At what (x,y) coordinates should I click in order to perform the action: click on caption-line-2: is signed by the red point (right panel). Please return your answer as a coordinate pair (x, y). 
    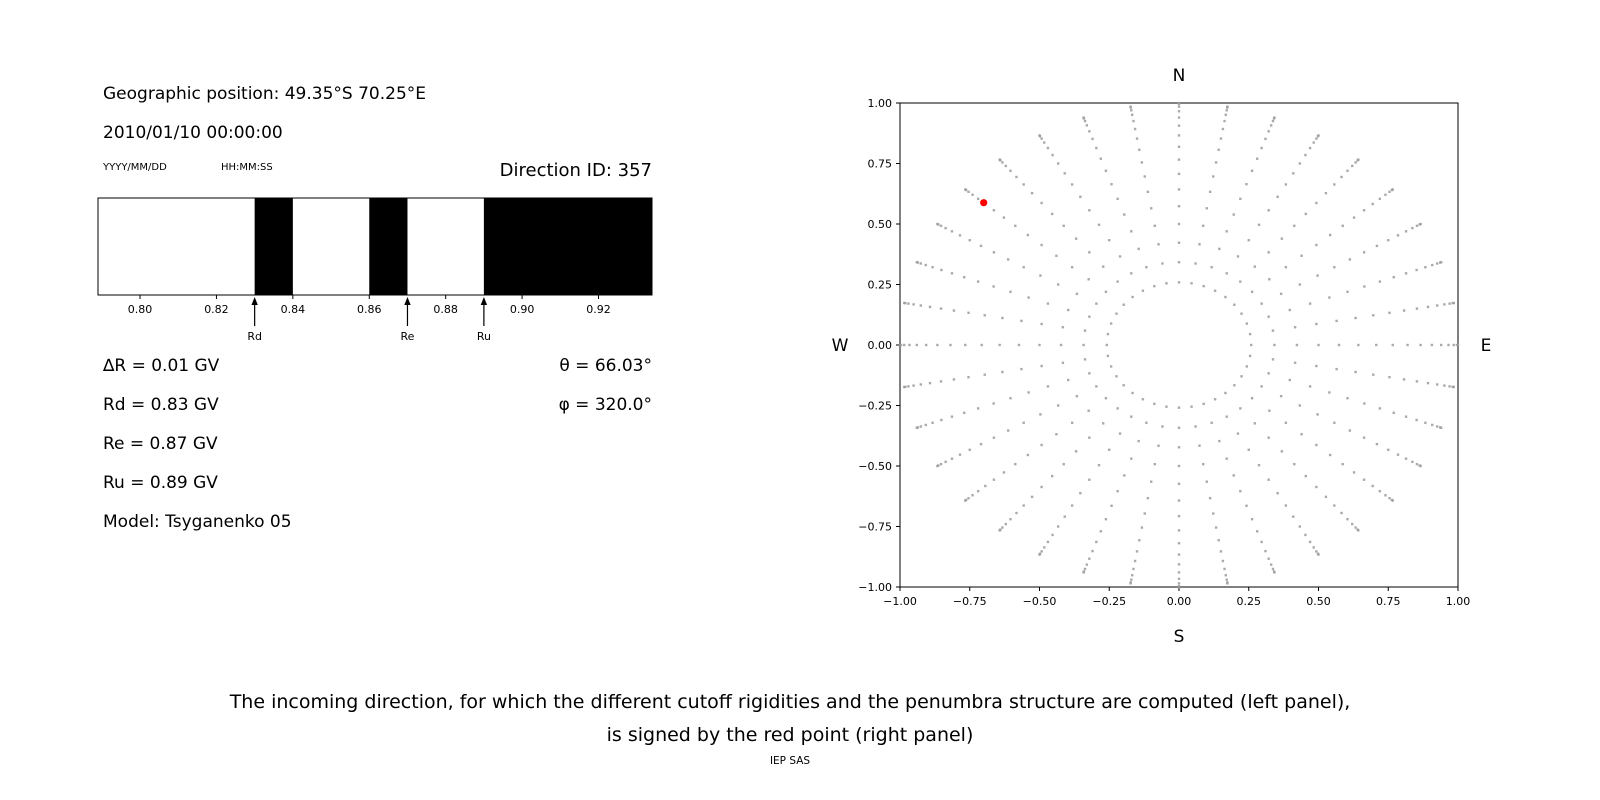
    Looking at the image, I should click on (790, 735).